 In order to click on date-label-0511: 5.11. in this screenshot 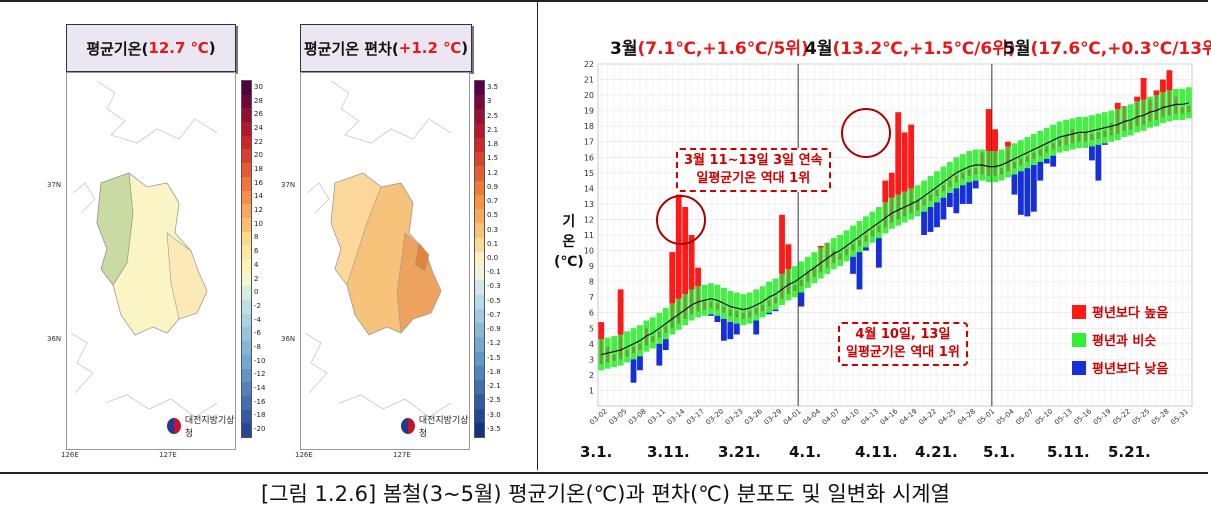, I will do `click(1068, 452)`.